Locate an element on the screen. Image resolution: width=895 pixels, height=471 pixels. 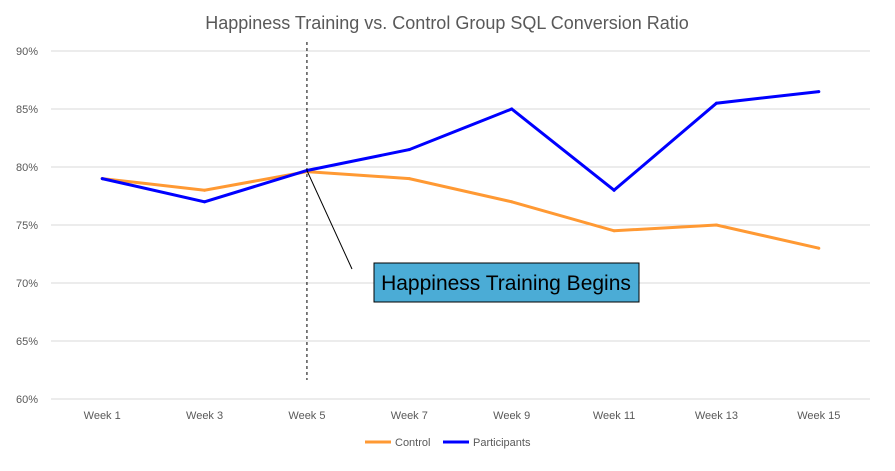
annotation-text: Happiness Training Begins is located at coordinates (506, 283).